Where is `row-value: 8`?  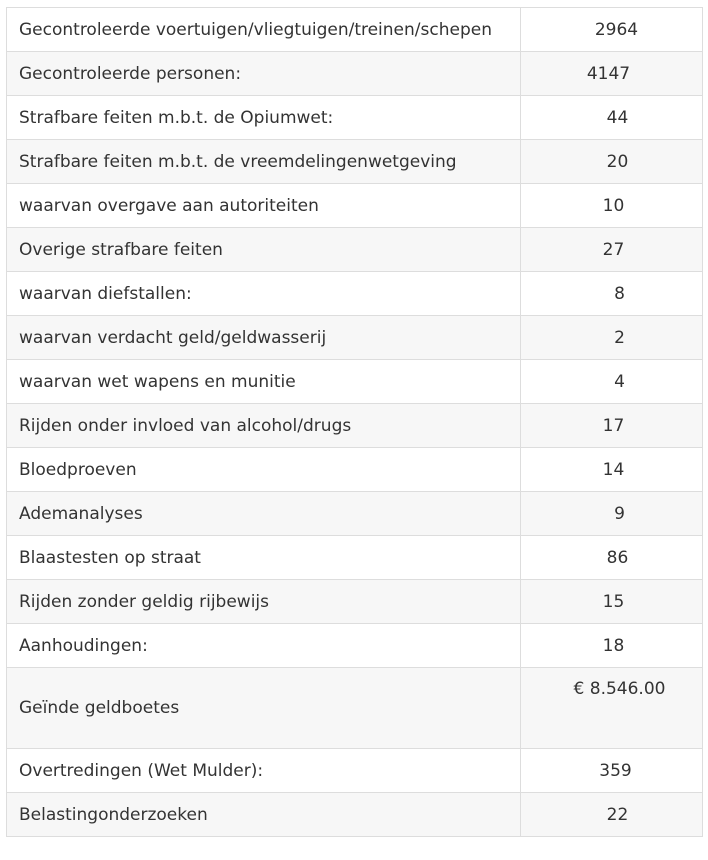
row-value: 8 is located at coordinates (611, 293).